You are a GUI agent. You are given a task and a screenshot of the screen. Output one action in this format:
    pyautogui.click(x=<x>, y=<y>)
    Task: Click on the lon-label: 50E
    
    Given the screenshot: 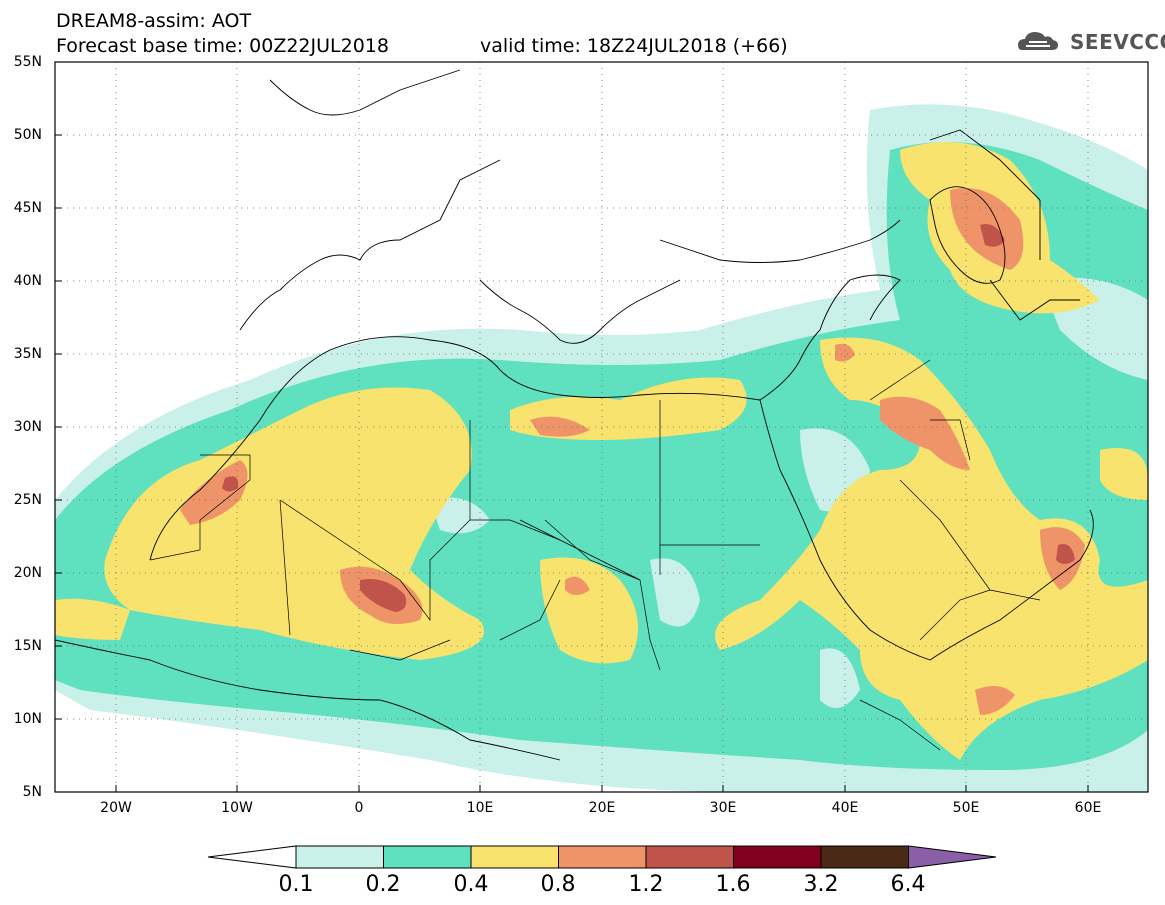 What is the action you would take?
    pyautogui.click(x=966, y=808)
    